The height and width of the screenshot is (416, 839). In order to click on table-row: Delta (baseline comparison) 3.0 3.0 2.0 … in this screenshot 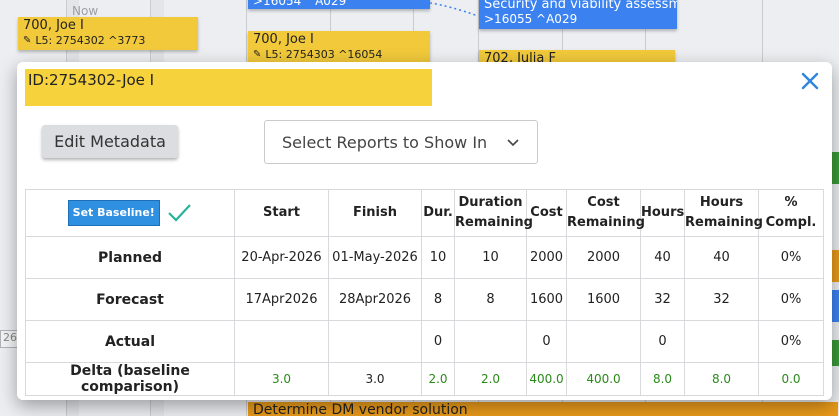, I will do `click(424, 379)`.